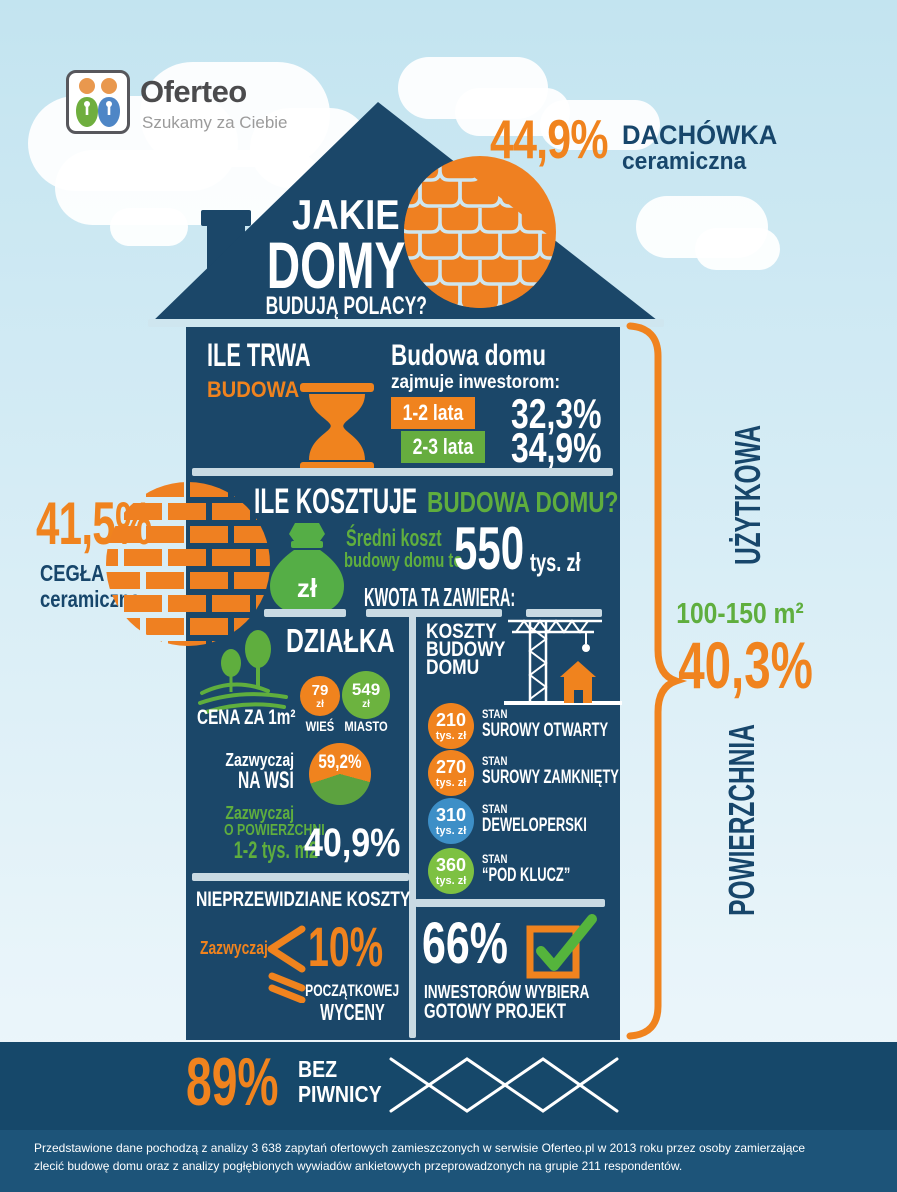 This screenshot has width=897, height=1192. Describe the element at coordinates (320, 696) in the screenshot. I see `price-circle-wies: 79 zł` at that location.